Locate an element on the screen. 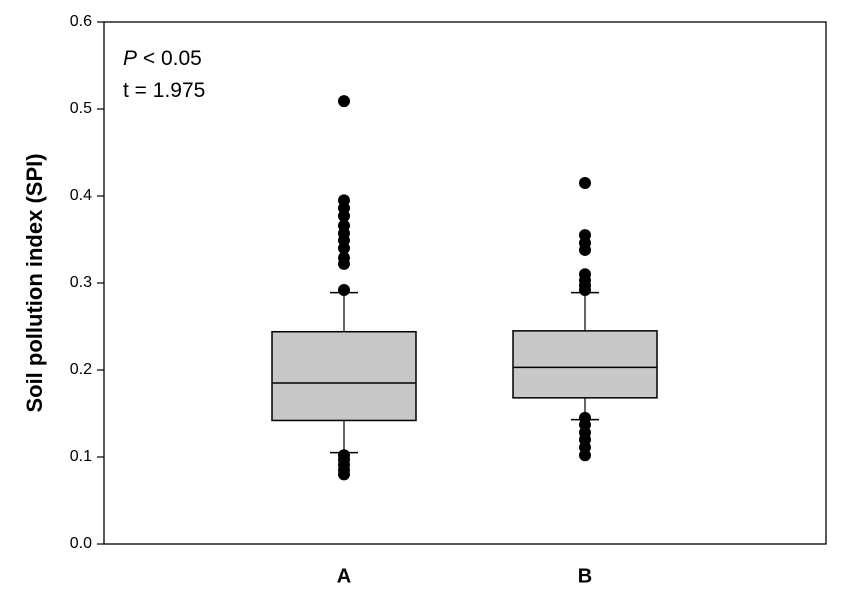  annotation-part: P is located at coordinates (130, 58).